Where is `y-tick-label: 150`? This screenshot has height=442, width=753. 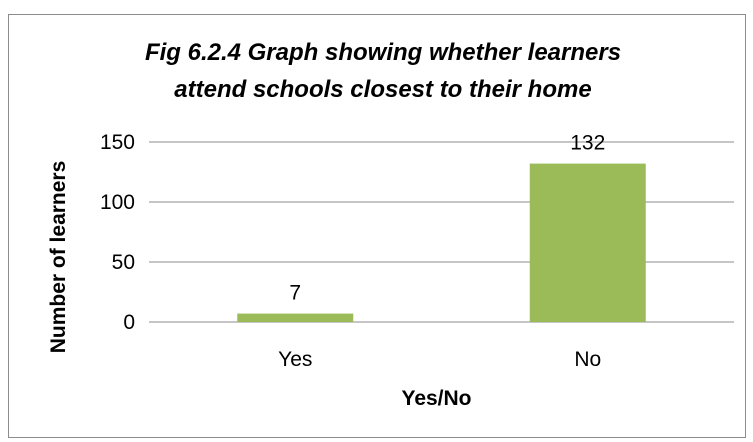
y-tick-label: 150 is located at coordinates (117, 142).